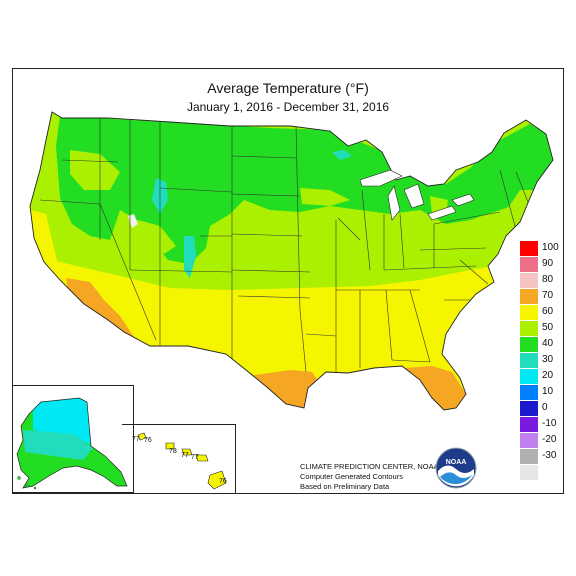  What do you see at coordinates (548, 391) in the screenshot?
I see `legend-label: 10` at bounding box center [548, 391].